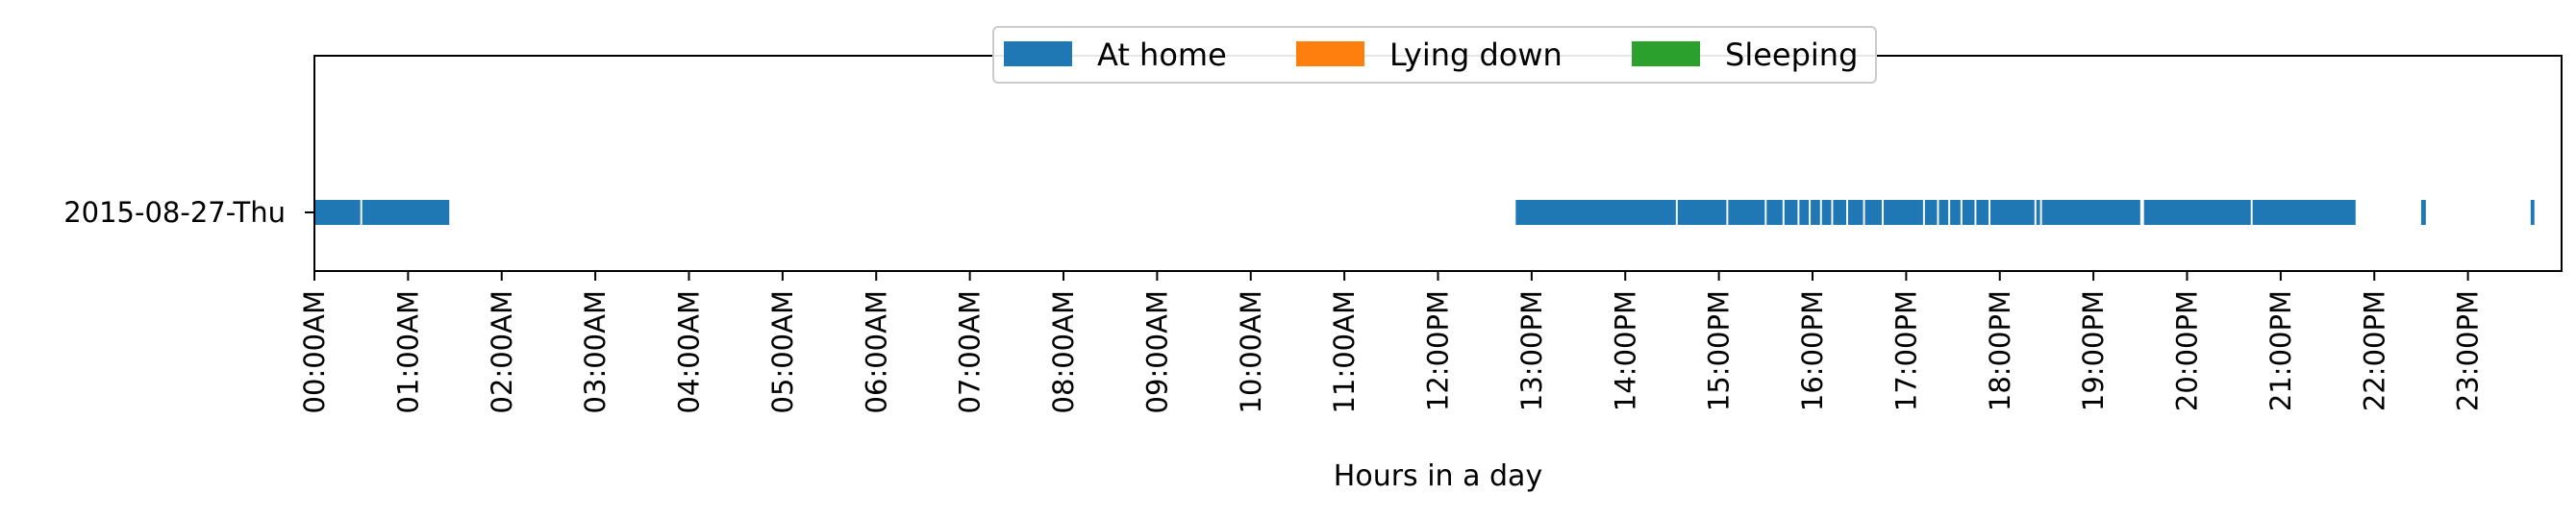  What do you see at coordinates (876, 351) in the screenshot?
I see `x-tick-label: 06:00AM` at bounding box center [876, 351].